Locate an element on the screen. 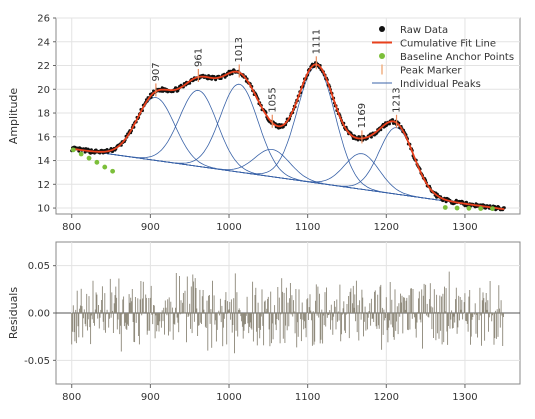 This screenshot has width=535, height=419. peak-label: 961 is located at coordinates (198, 57).